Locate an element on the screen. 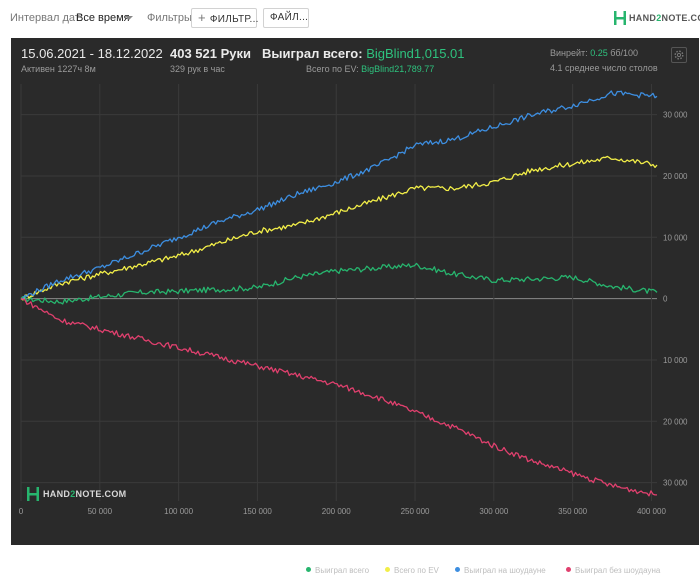 This screenshot has height=575, width=700. logo-text-note: NOTE.COM is located at coordinates (680, 18).